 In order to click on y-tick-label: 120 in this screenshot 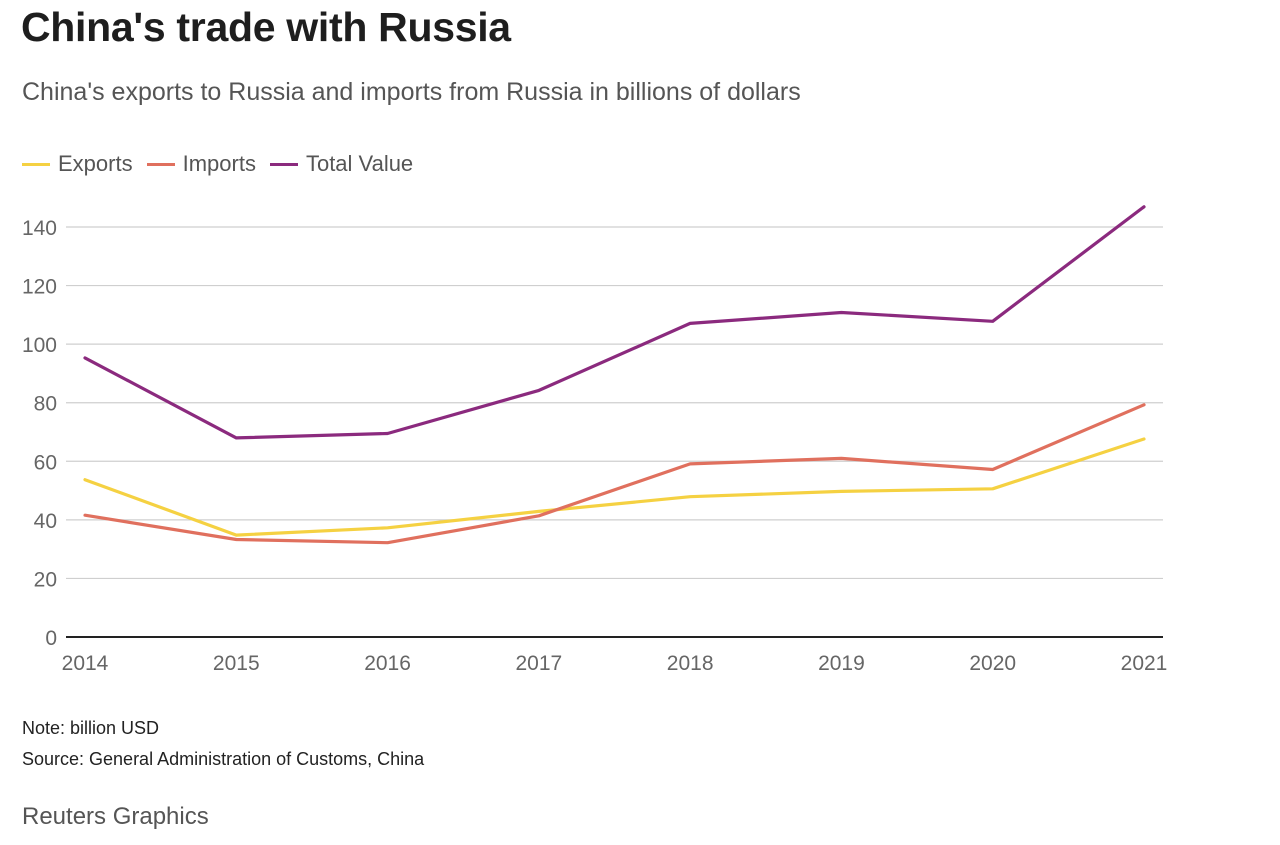, I will do `click(39, 287)`.